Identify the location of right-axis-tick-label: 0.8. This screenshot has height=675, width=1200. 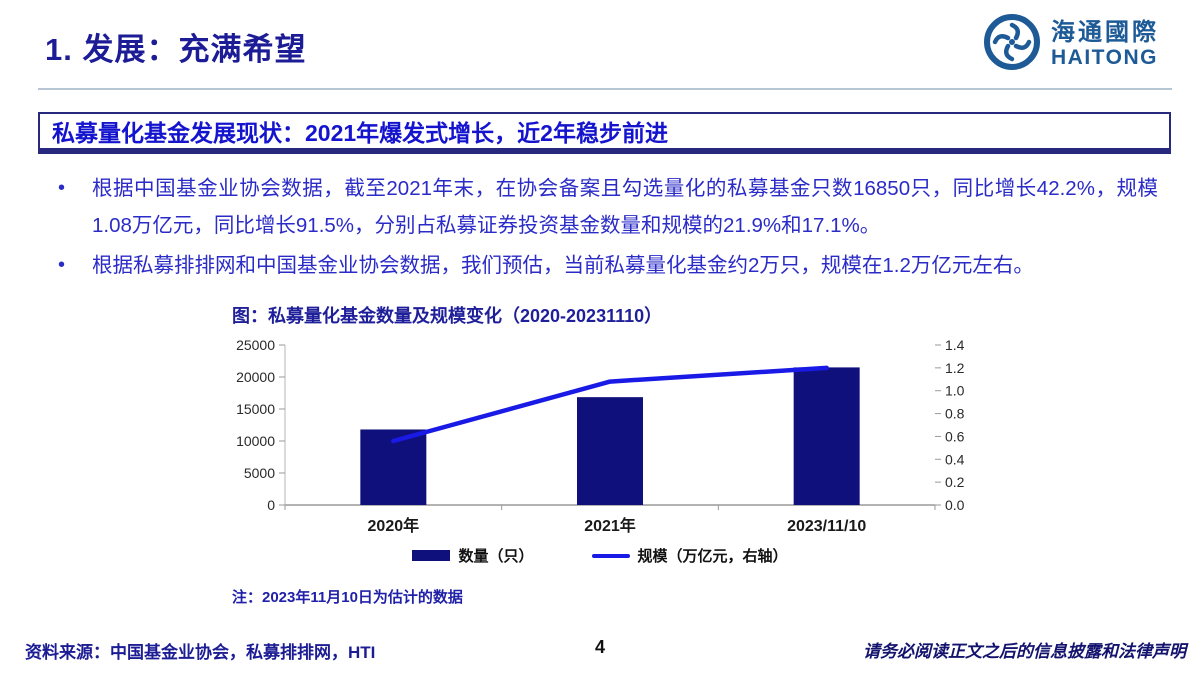
(955, 414).